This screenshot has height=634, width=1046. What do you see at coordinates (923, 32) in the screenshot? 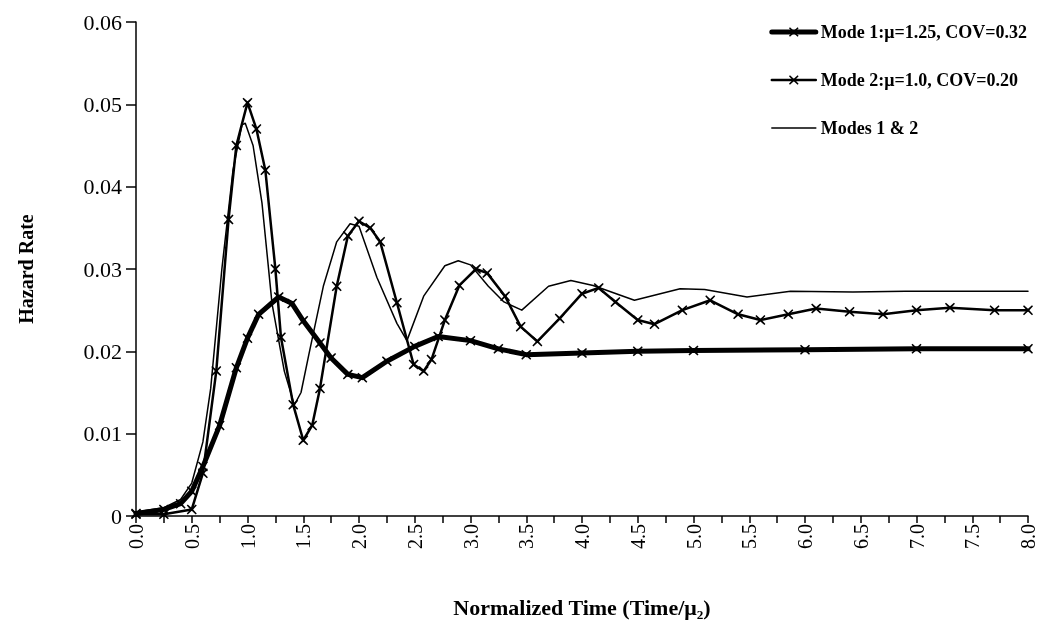
I see `legend-label: Mode 1:μ=1.25, COV=0.32` at bounding box center [923, 32].